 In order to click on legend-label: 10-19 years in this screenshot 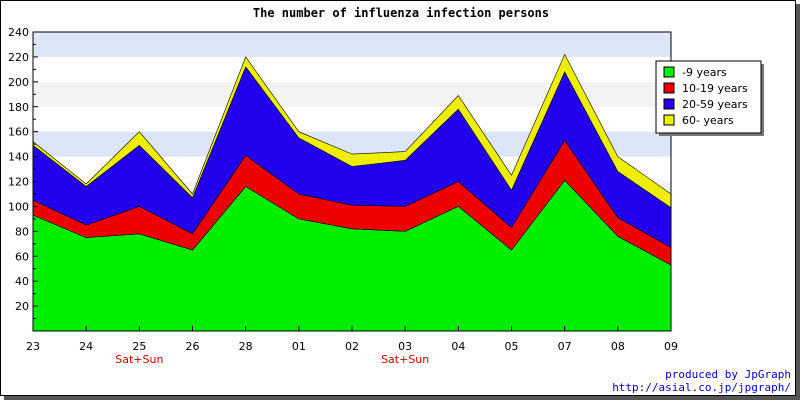, I will do `click(715, 88)`.